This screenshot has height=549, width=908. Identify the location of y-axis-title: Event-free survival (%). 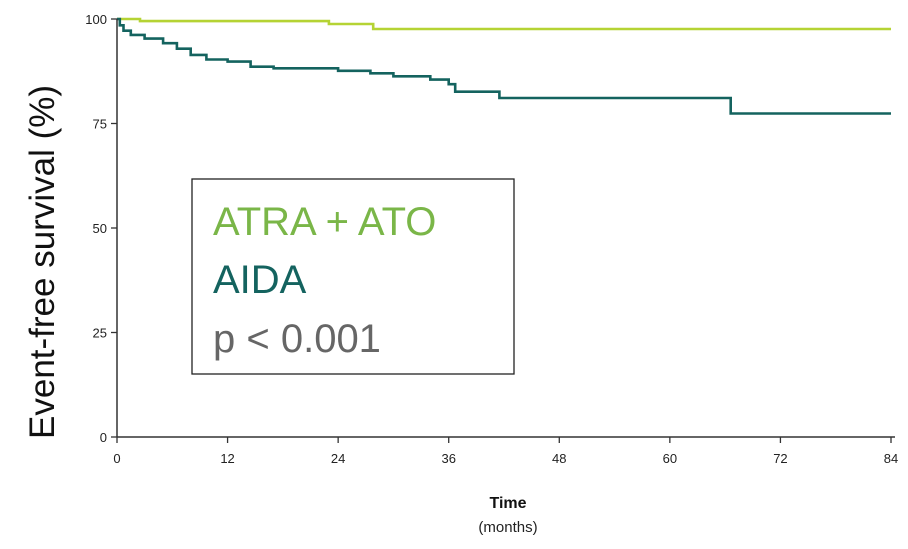
(42, 262).